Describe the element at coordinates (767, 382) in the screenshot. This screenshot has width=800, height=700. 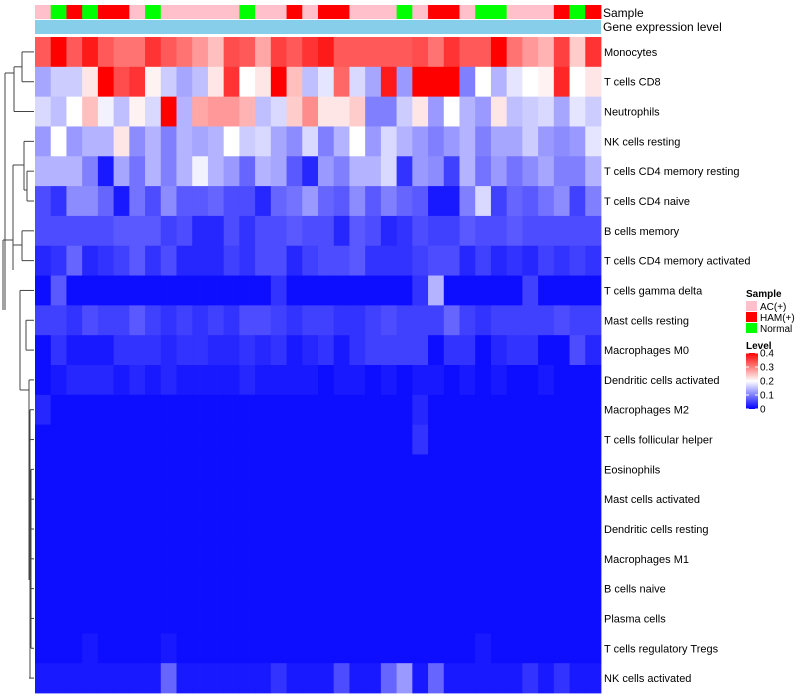
I see `legend-tick-label: 0.2` at that location.